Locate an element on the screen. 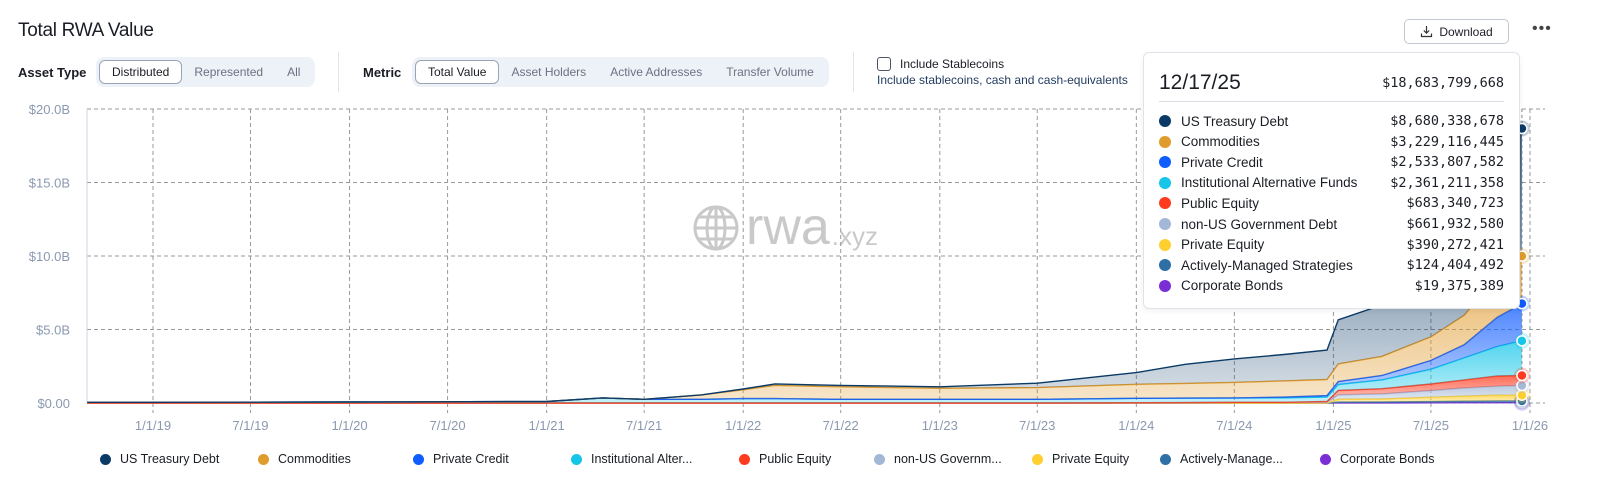  y-tick-label: $15.0B is located at coordinates (49, 183).